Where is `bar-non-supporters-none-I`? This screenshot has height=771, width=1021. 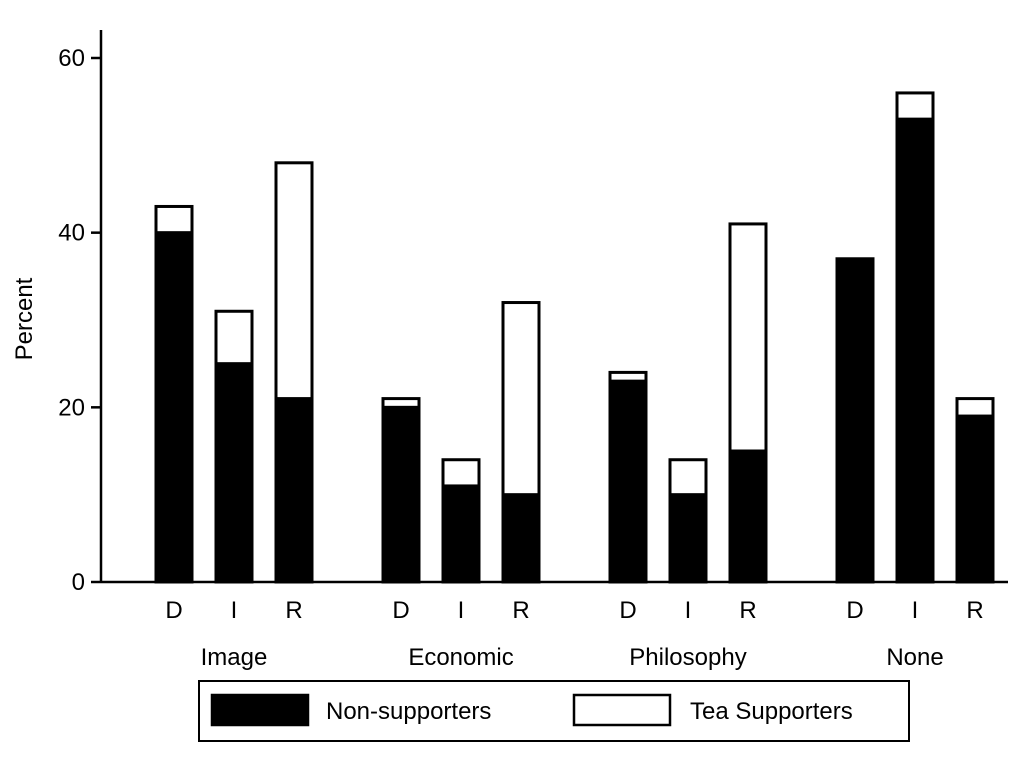
bar-non-supporters-none-I is located at coordinates (915, 350).